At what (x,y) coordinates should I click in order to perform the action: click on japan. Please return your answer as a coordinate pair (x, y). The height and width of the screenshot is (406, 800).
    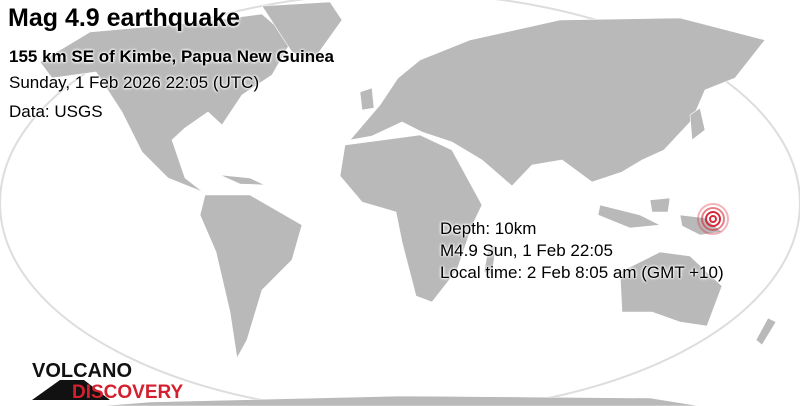
    Looking at the image, I should click on (697, 124).